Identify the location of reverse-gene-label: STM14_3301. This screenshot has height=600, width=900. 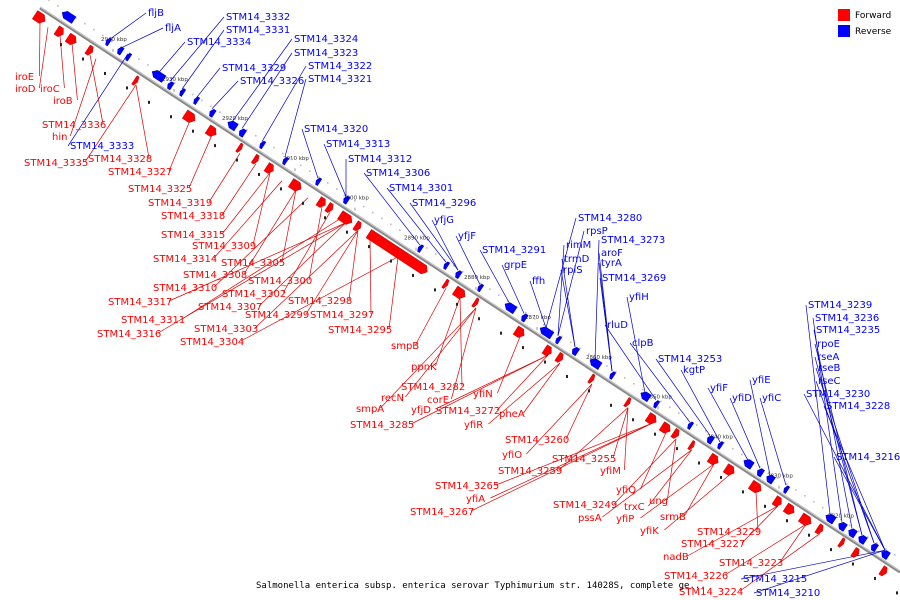
(421, 188).